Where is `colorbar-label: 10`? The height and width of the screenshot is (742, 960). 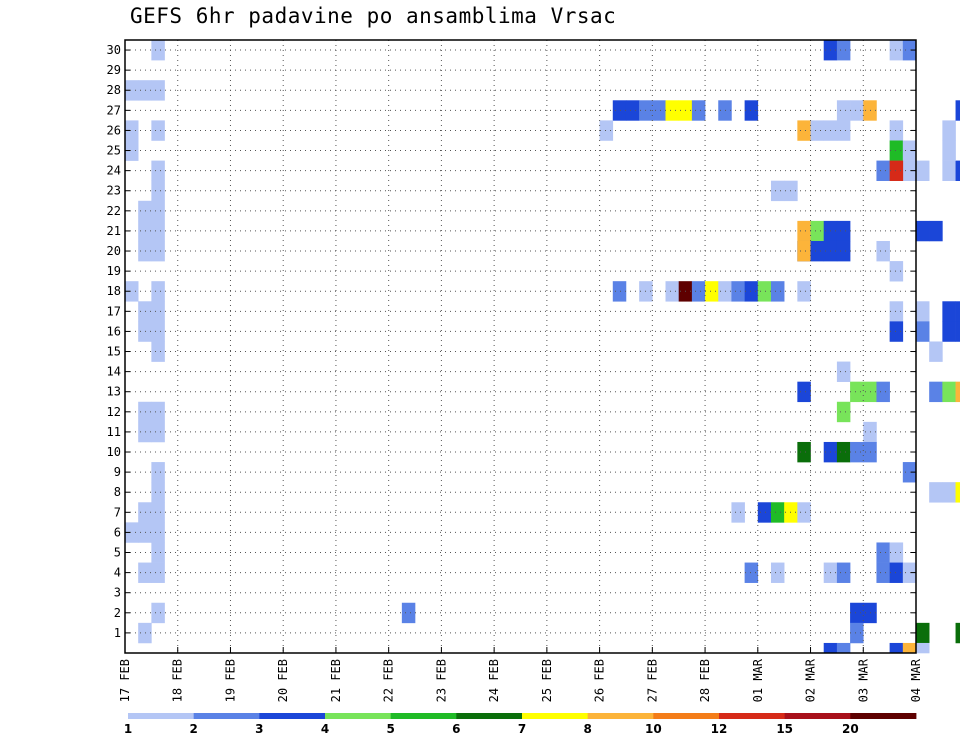 colorbar-label: 10 is located at coordinates (653, 729).